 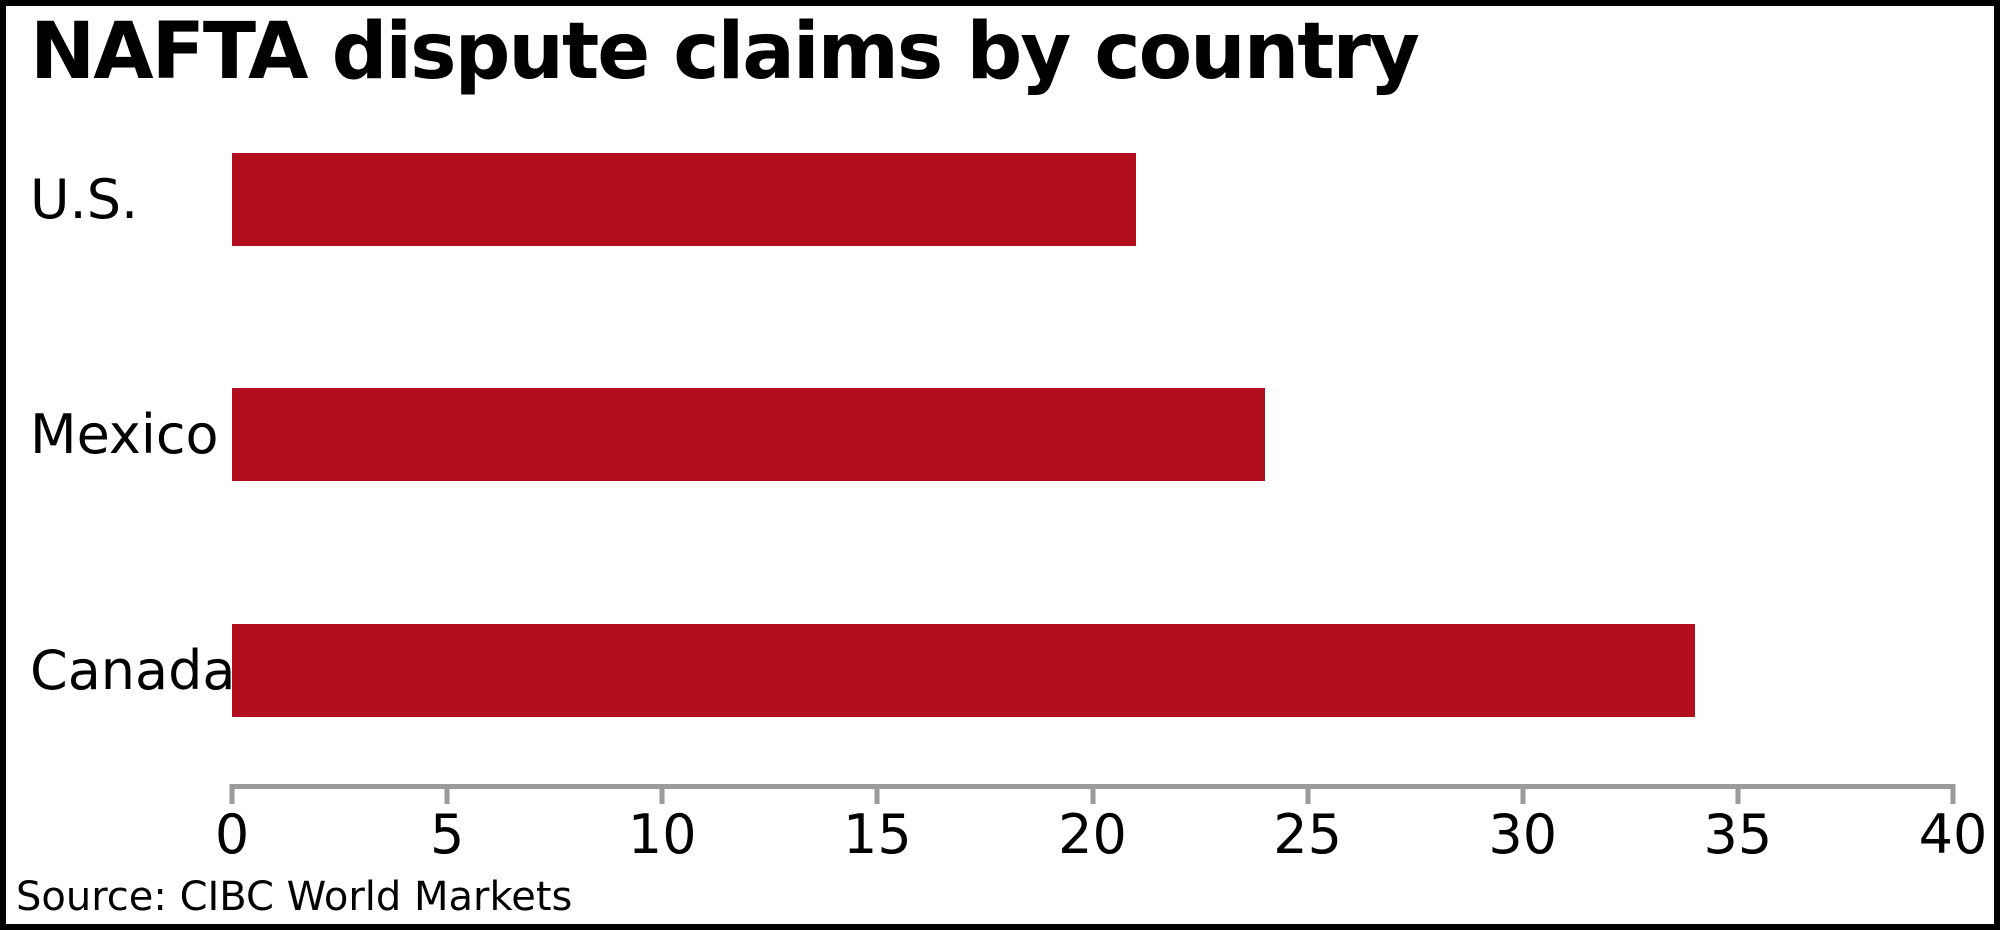 What do you see at coordinates (124, 434) in the screenshot?
I see `category-label-mexico: Mexico` at bounding box center [124, 434].